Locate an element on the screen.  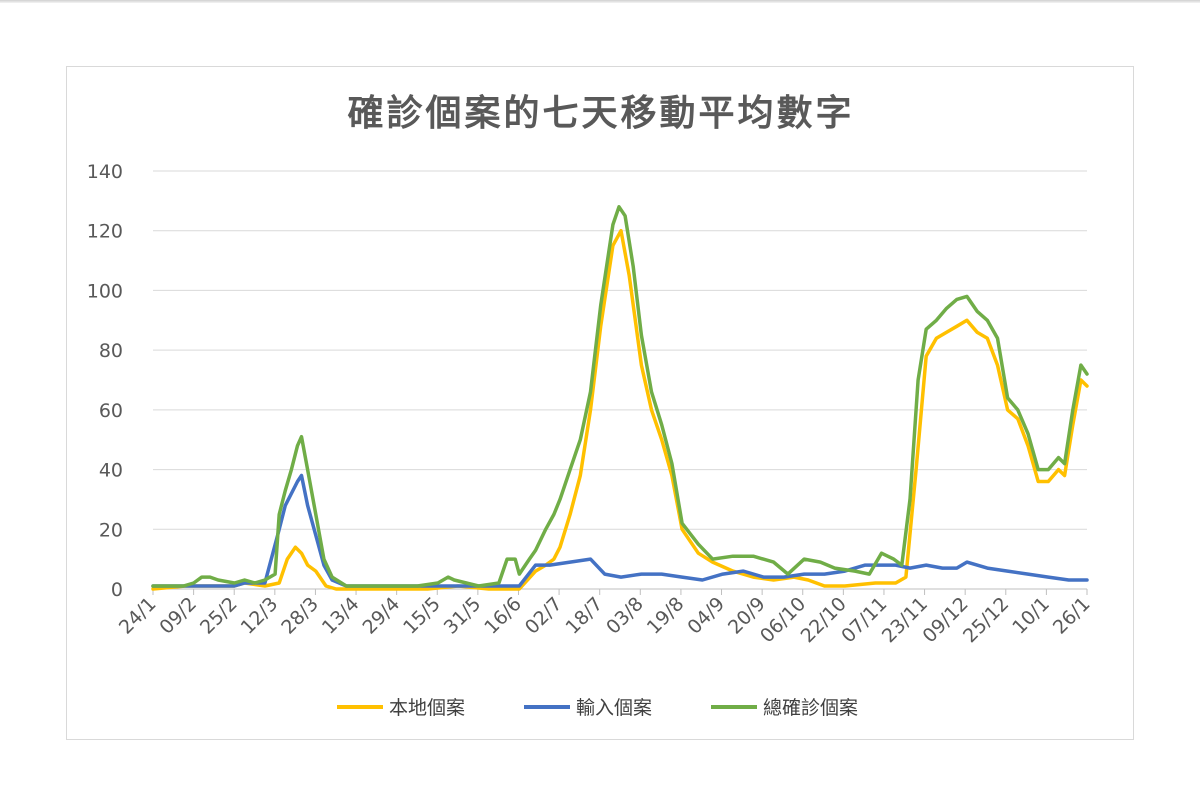
x-tick-label: 15/5 is located at coordinates (422, 616).